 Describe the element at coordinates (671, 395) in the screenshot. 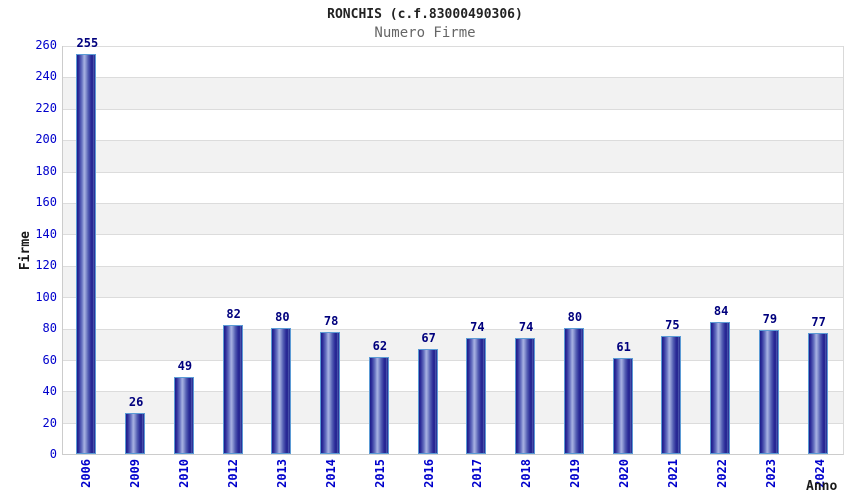

I see `bar-2021` at that location.